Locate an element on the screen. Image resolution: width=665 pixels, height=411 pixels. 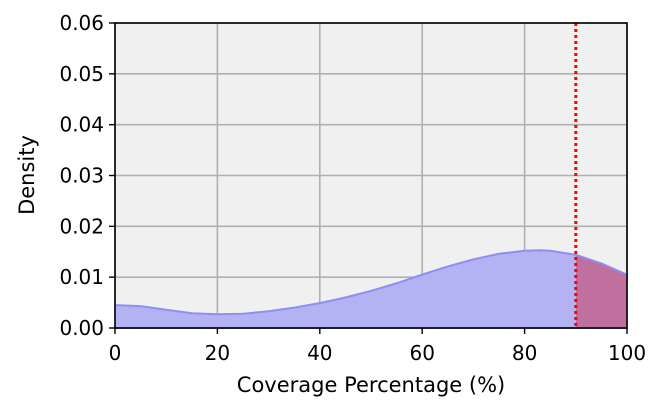
x-tick-label-3: 60 is located at coordinates (421, 353).